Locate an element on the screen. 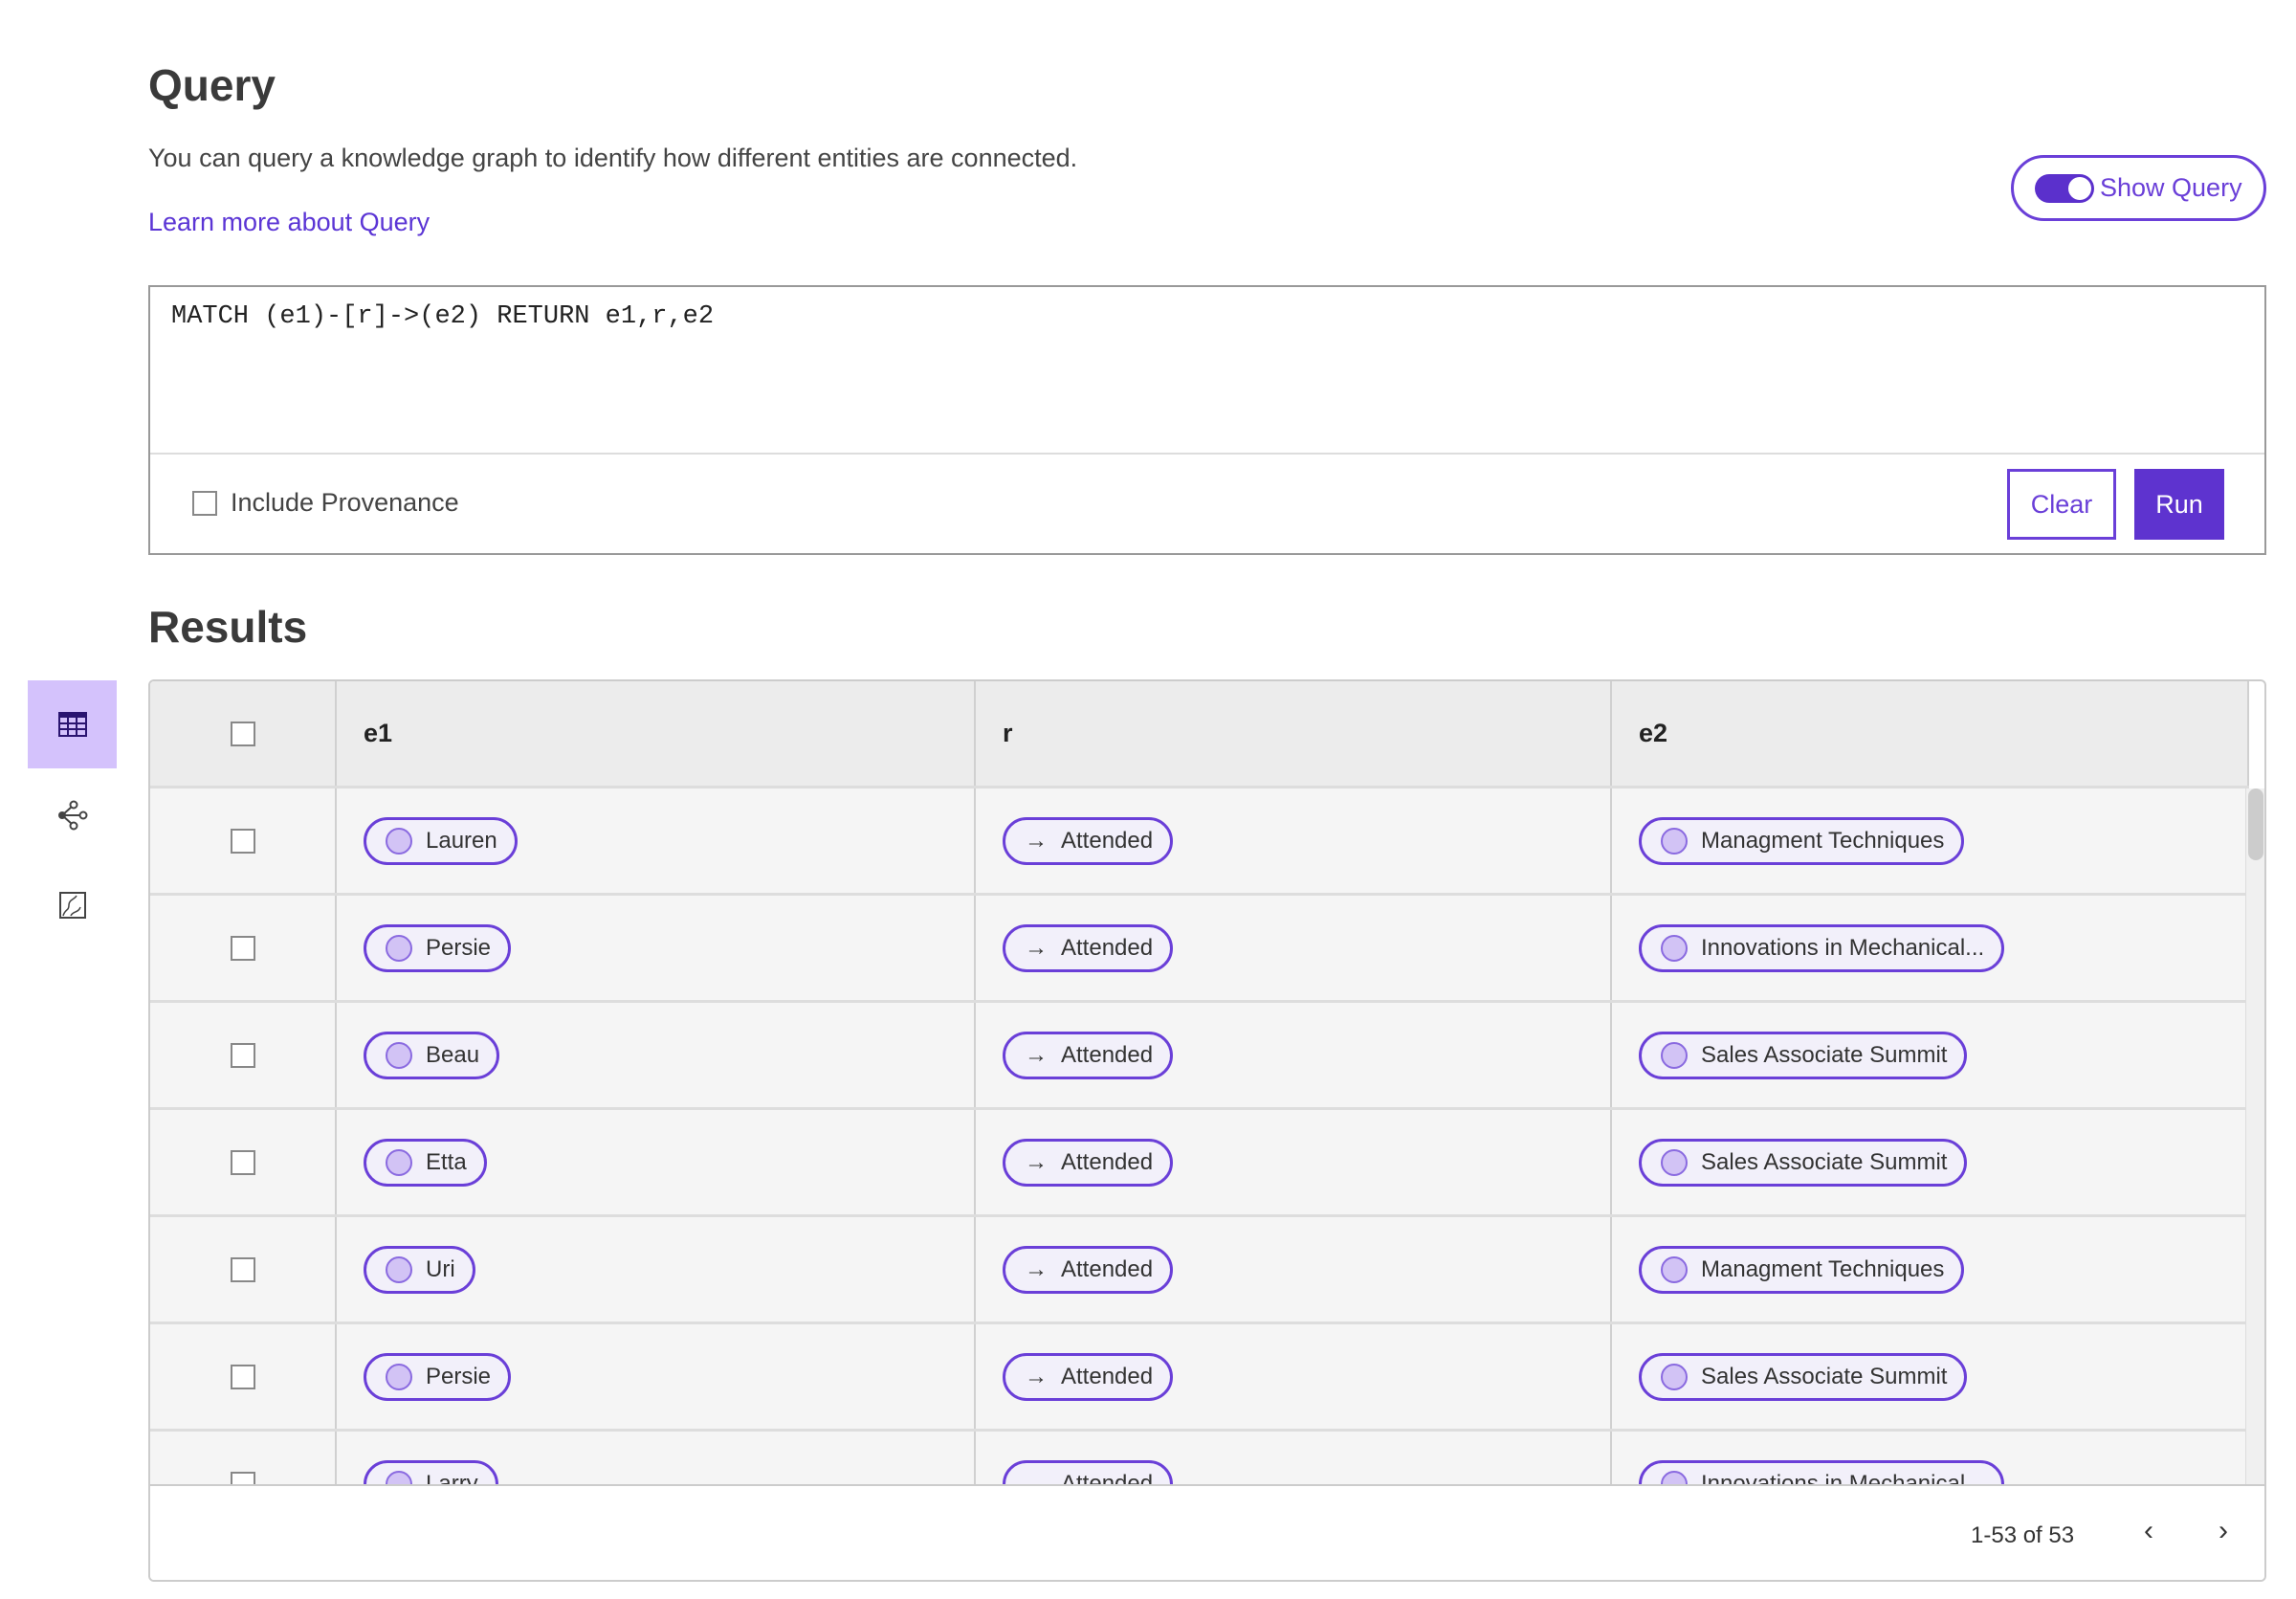  graph-icon is located at coordinates (72, 815).